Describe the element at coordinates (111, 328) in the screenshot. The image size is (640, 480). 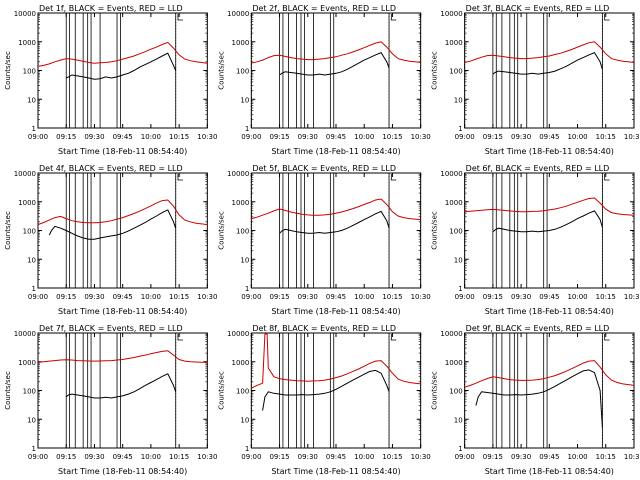
I see `chart-title: Det 7f, BLACK = Events, RED = LLD` at that location.